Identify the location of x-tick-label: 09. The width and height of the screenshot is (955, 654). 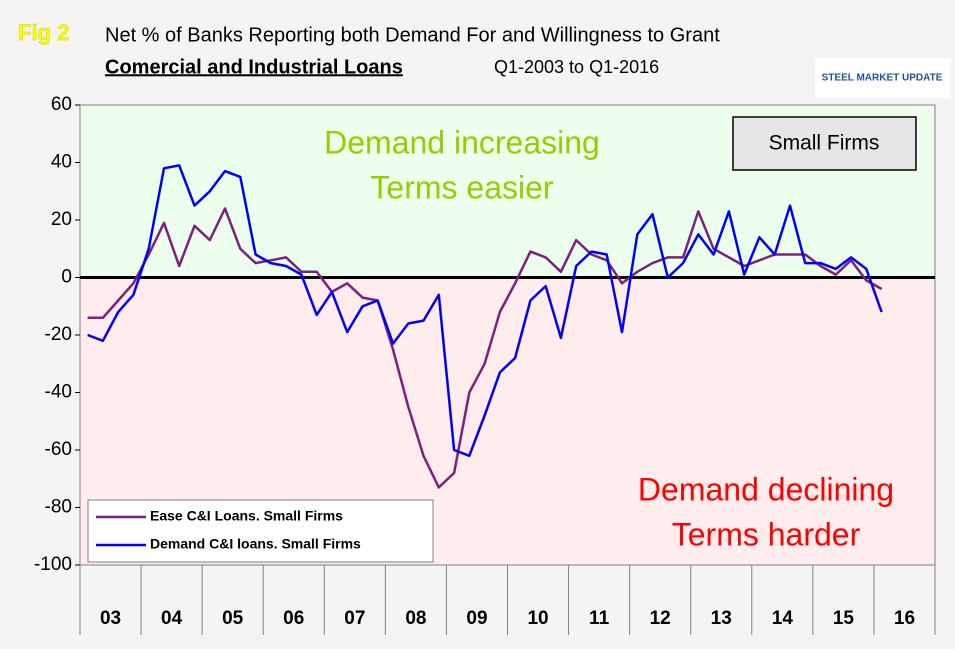
(476, 618).